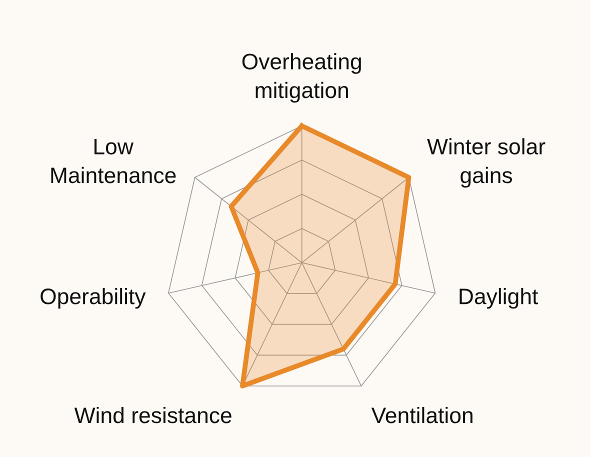 The height and width of the screenshot is (457, 590). I want to click on spoke-label: Overheating mitigation, so click(301, 78).